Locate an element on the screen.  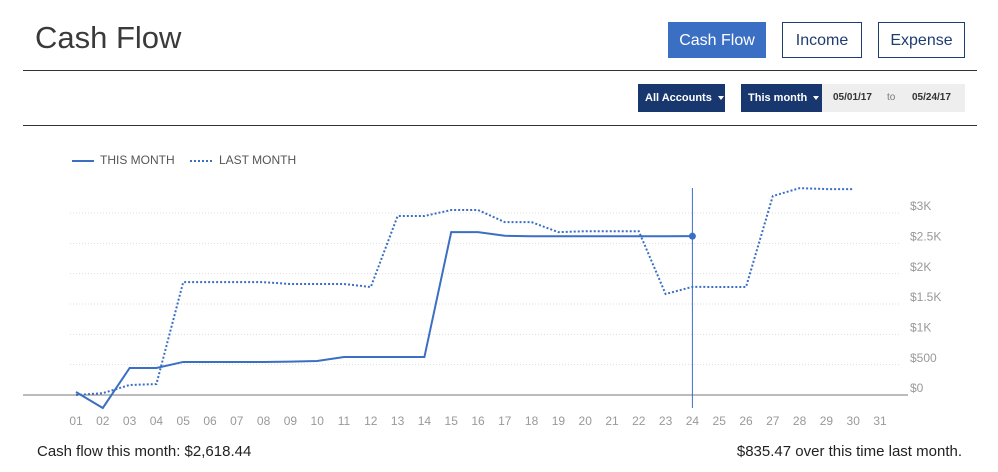
period-label: This month is located at coordinates (778, 98).